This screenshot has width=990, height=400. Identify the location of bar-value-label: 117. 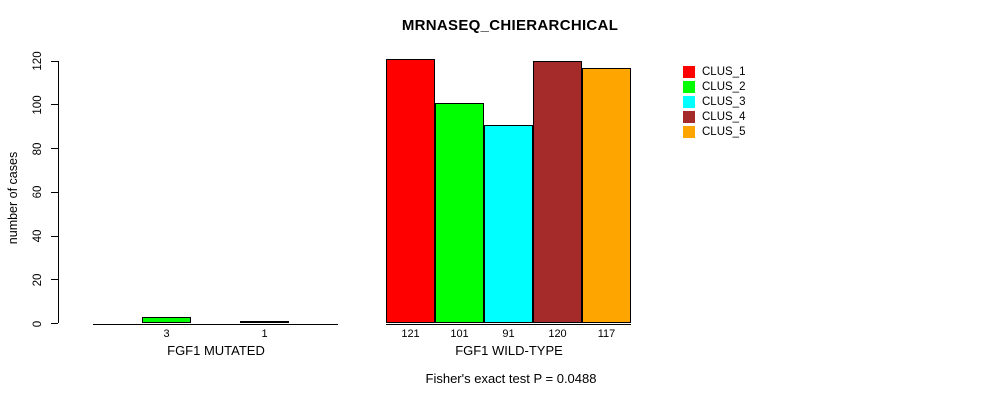
(606, 333).